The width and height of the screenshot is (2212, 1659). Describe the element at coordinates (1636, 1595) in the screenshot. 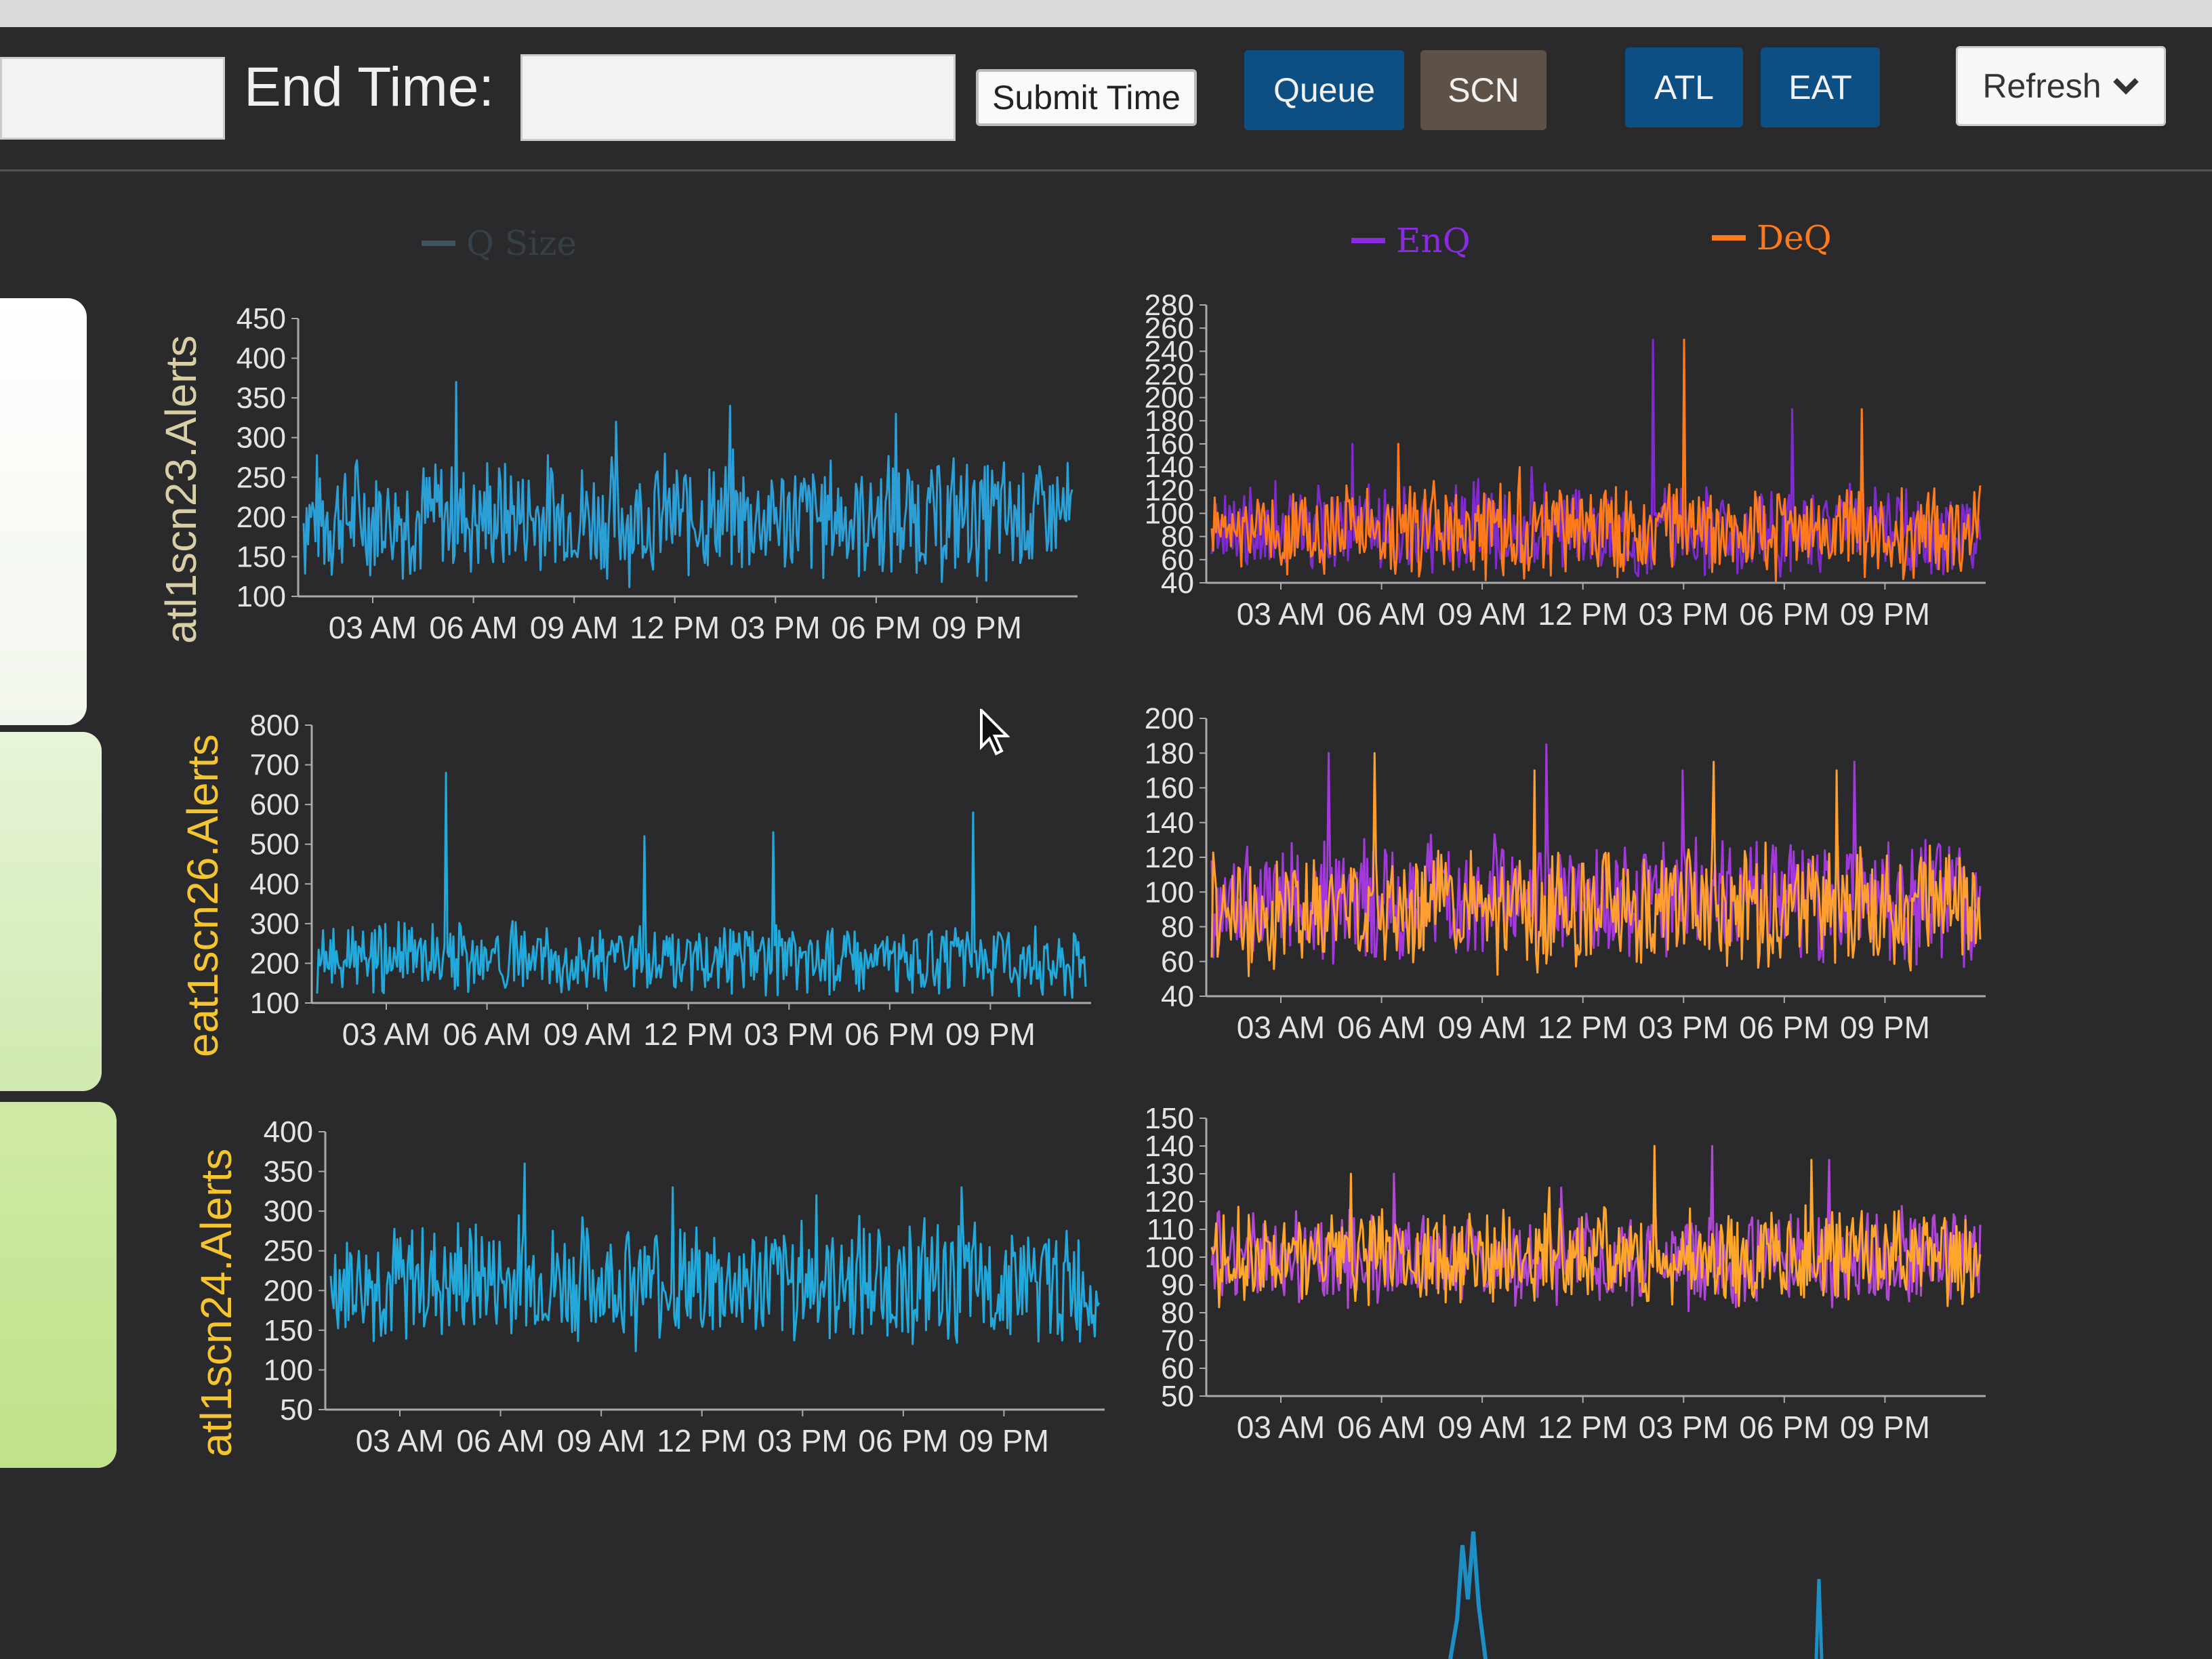

I see `bottom-partial-chart` at that location.